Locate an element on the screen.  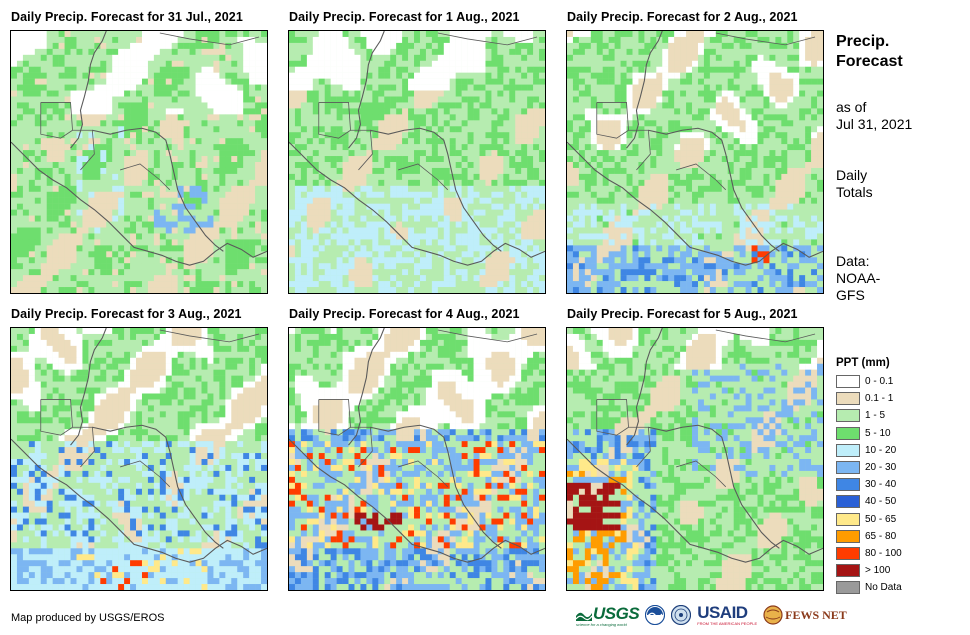
fewsnet-globe-icon is located at coordinates (773, 615).